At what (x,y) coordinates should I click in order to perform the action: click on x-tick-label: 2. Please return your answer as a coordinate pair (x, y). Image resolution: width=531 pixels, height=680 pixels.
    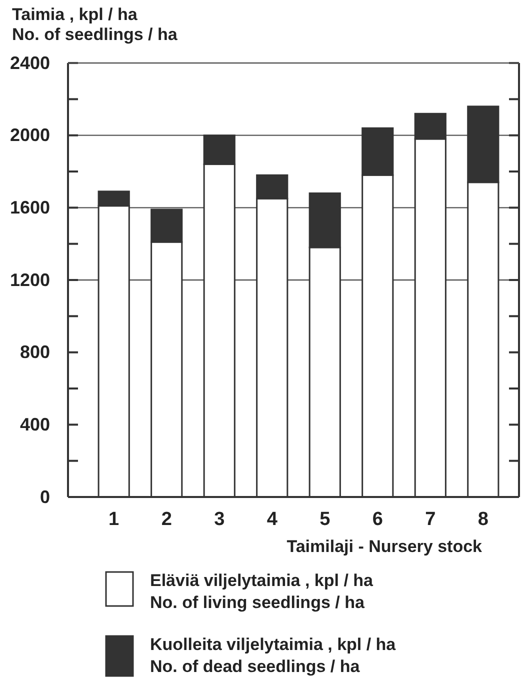
    Looking at the image, I should click on (166, 519).